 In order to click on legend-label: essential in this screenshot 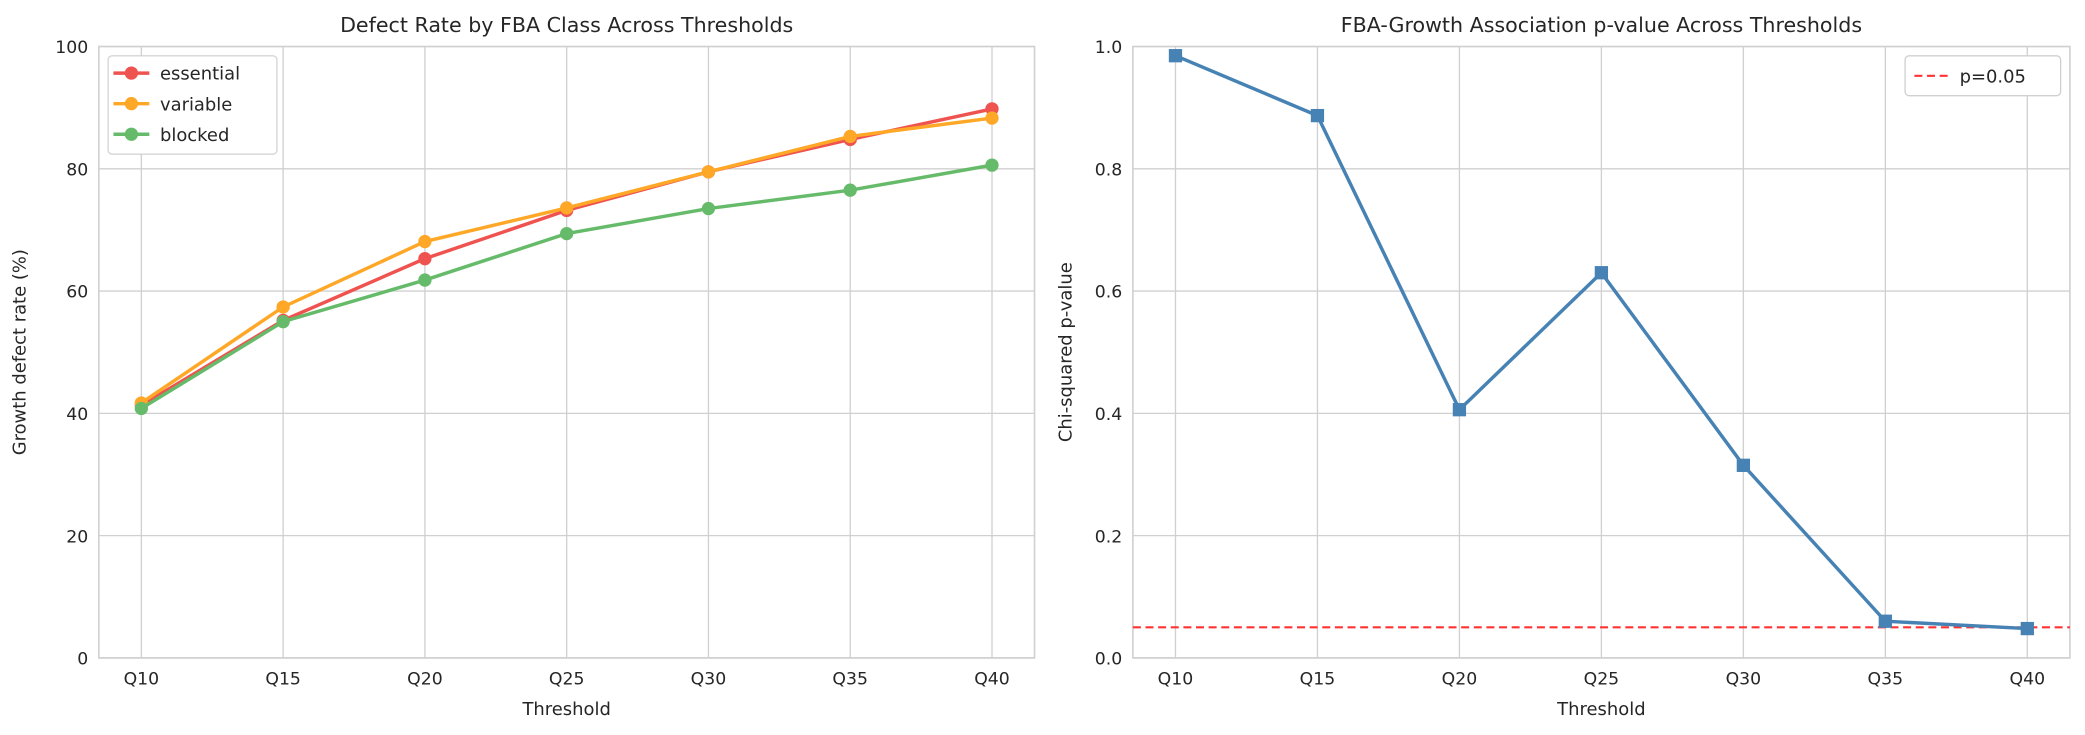, I will do `click(200, 74)`.